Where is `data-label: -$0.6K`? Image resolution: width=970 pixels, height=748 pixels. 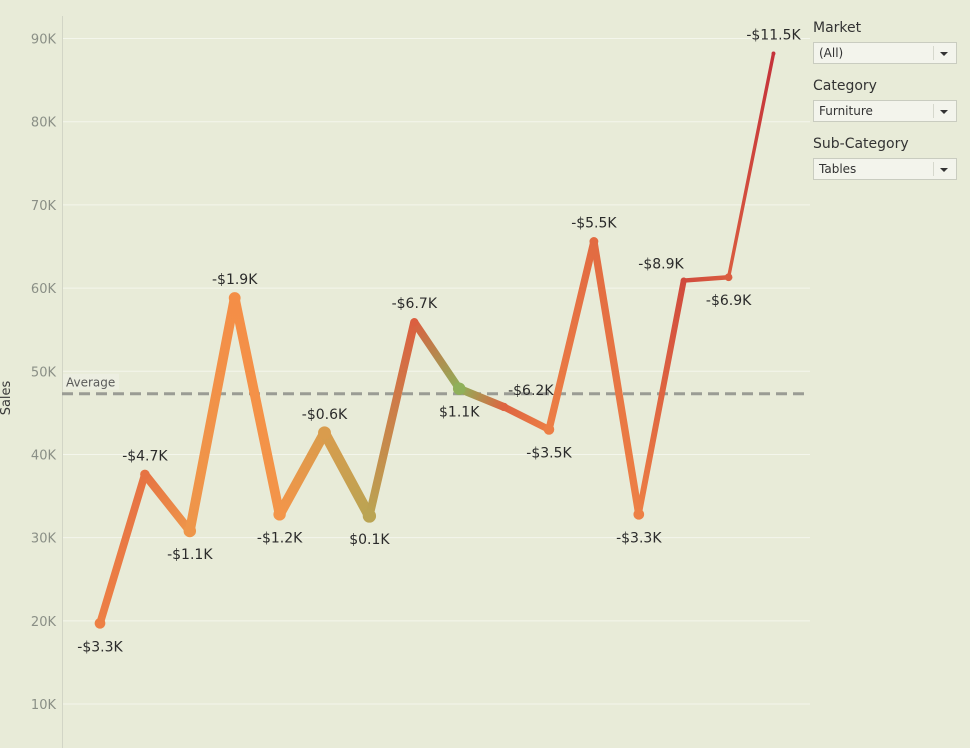 data-label: -$0.6K is located at coordinates (325, 415).